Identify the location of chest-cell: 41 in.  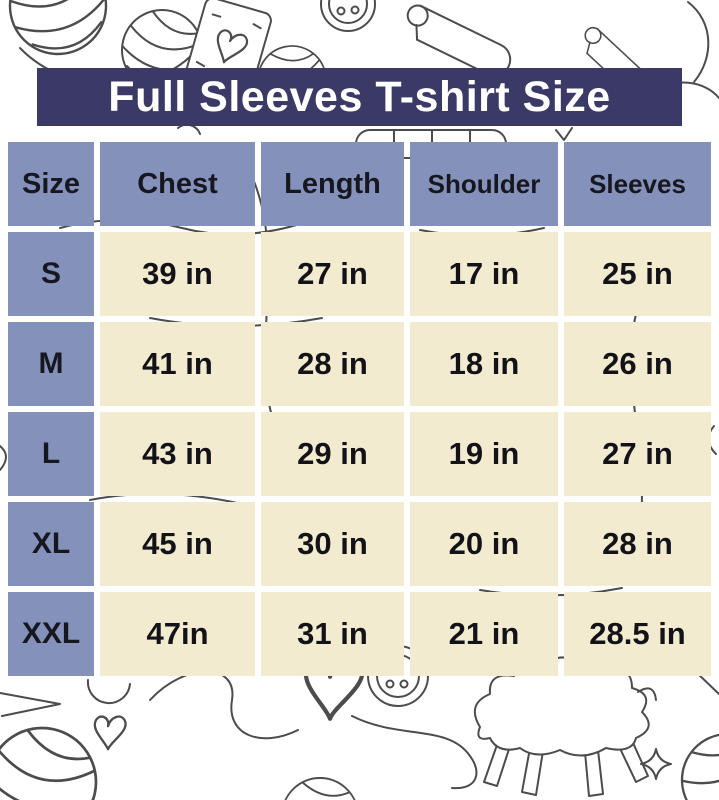
(177, 364).